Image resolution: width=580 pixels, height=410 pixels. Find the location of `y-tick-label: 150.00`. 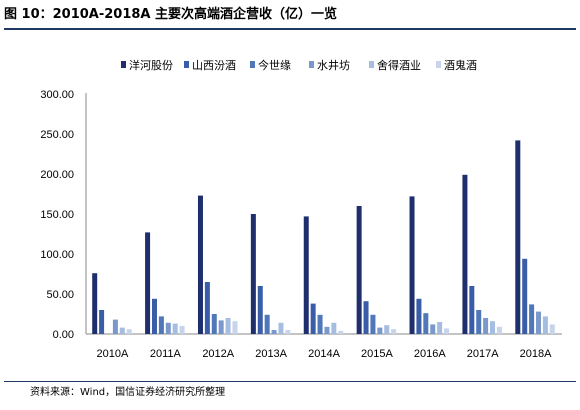

y-tick-label: 150.00 is located at coordinates (57, 215).